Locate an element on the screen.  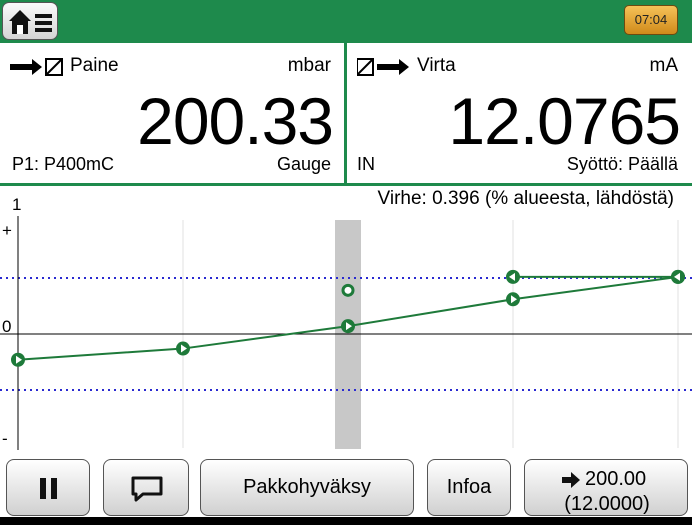
pause-button is located at coordinates (48, 487).